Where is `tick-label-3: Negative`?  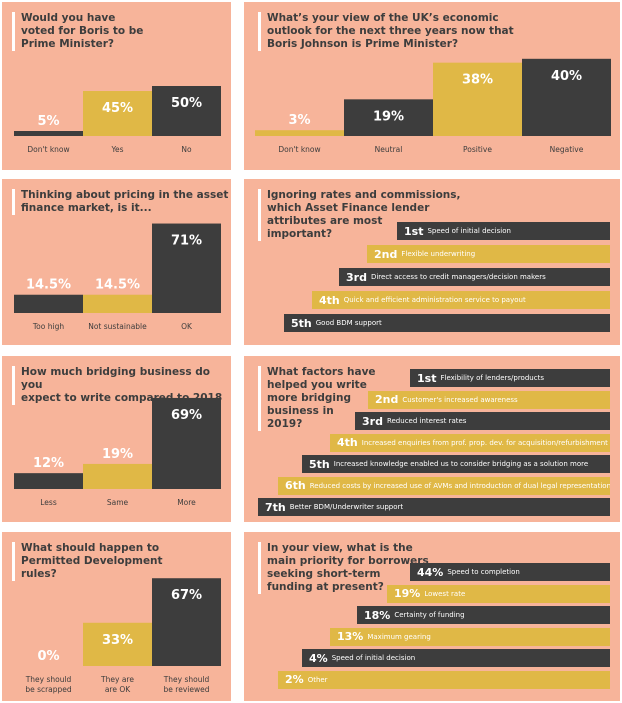
tick-label-3: Negative is located at coordinates (567, 149).